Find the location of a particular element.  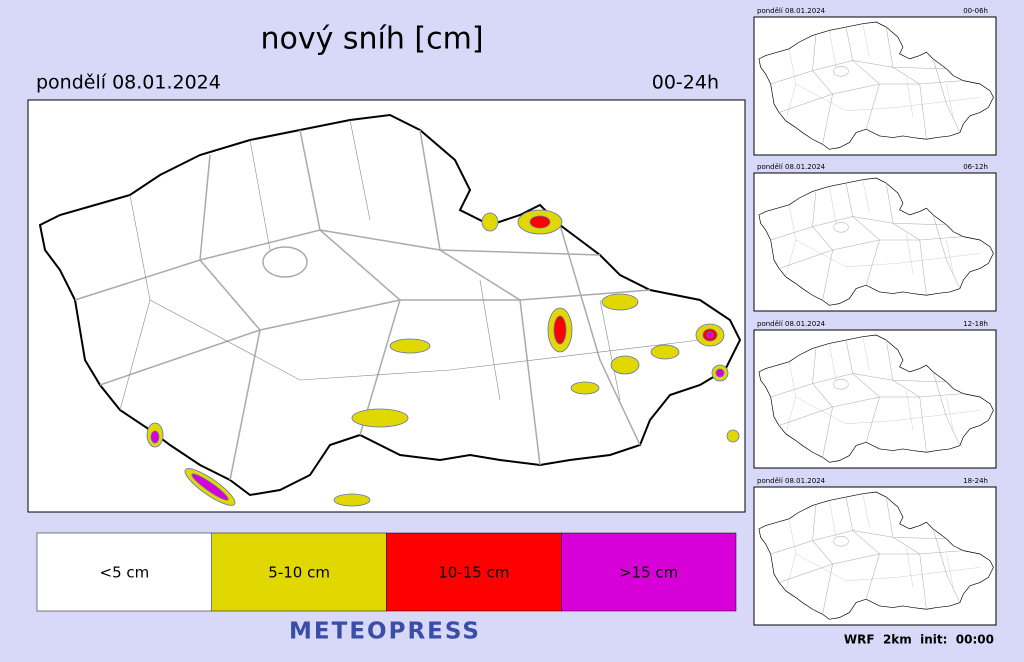

thumb-period: 12-18h is located at coordinates (975, 324).